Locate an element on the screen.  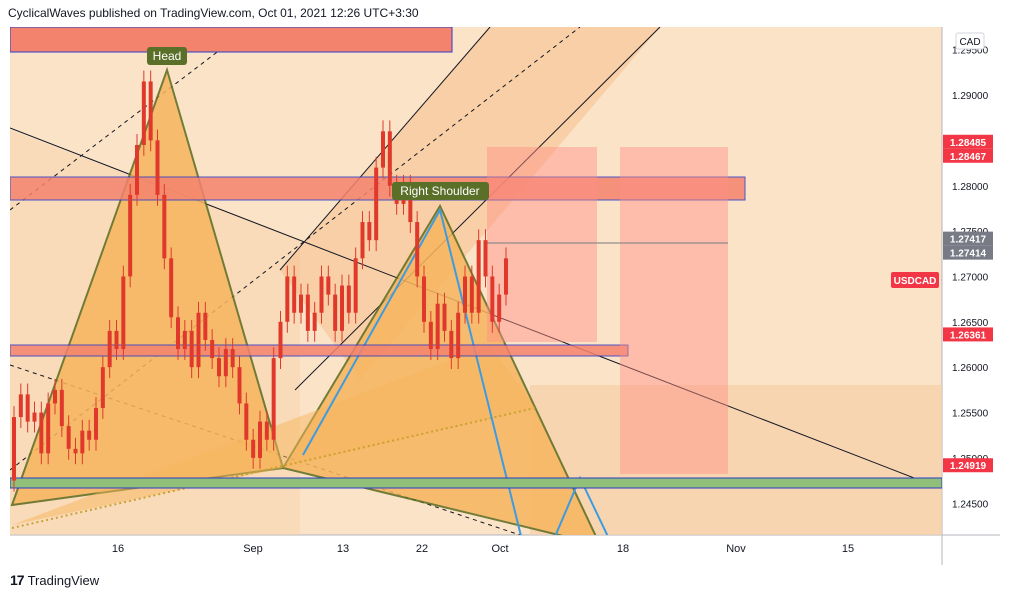
symbol-tag-text: USDCAD is located at coordinates (915, 281).